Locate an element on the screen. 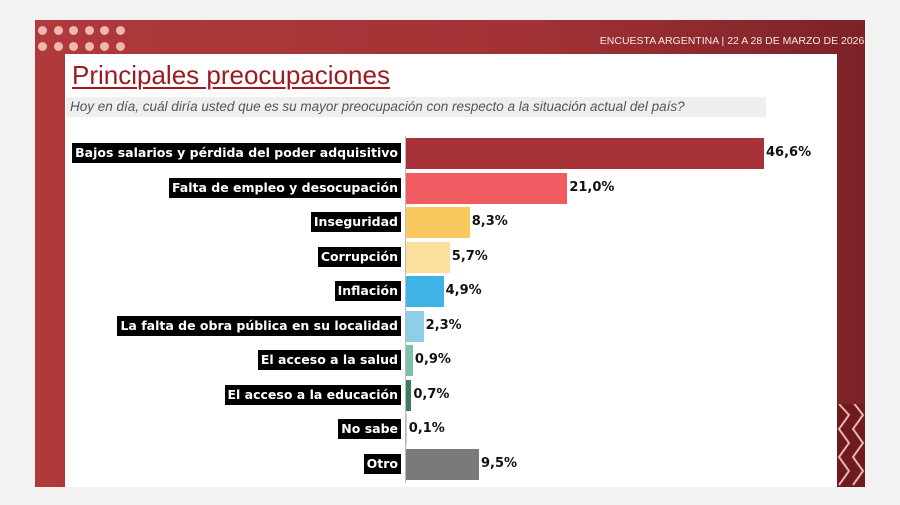 The height and width of the screenshot is (505, 900). category-label: Inflación is located at coordinates (367, 291).